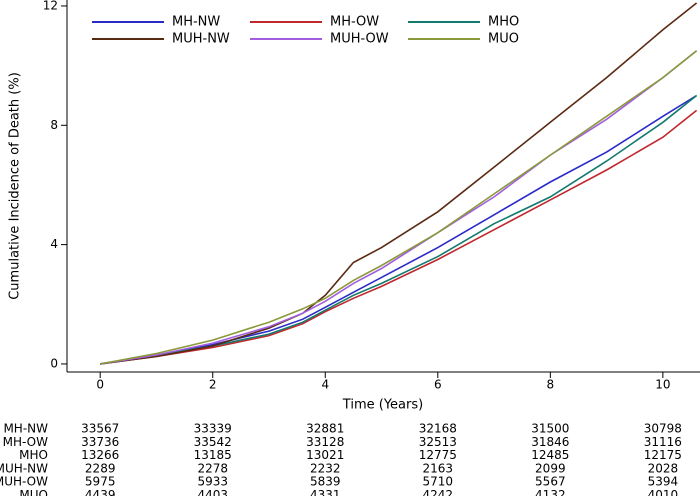 The width and height of the screenshot is (700, 496). Describe the element at coordinates (100, 492) in the screenshot. I see `risk-count: 4439` at that location.